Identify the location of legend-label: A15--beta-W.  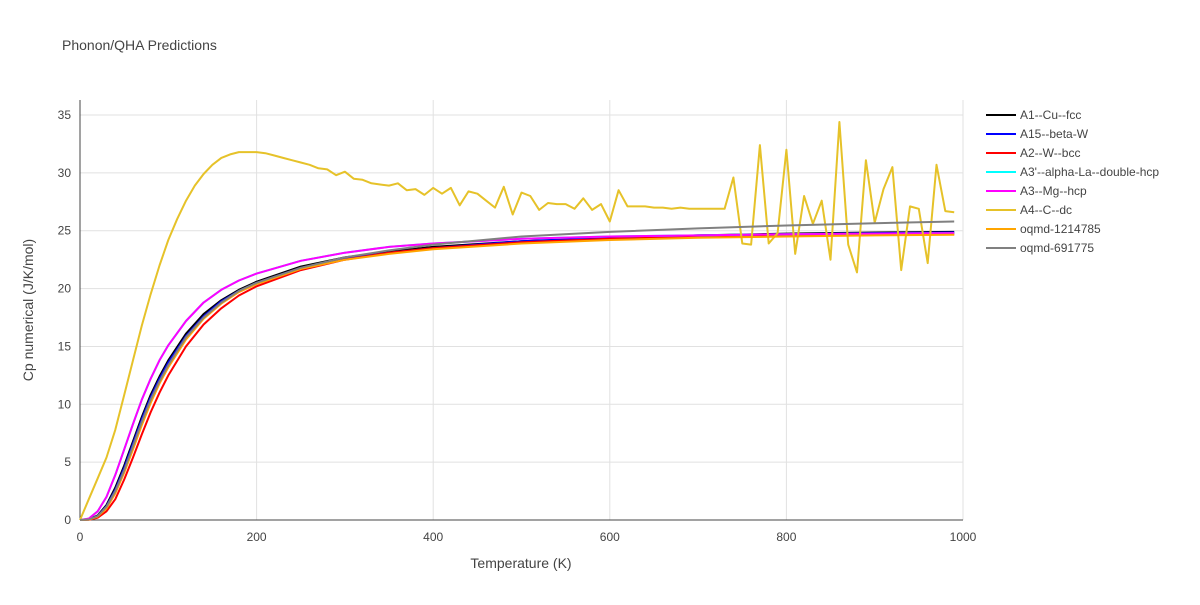
(1054, 134).